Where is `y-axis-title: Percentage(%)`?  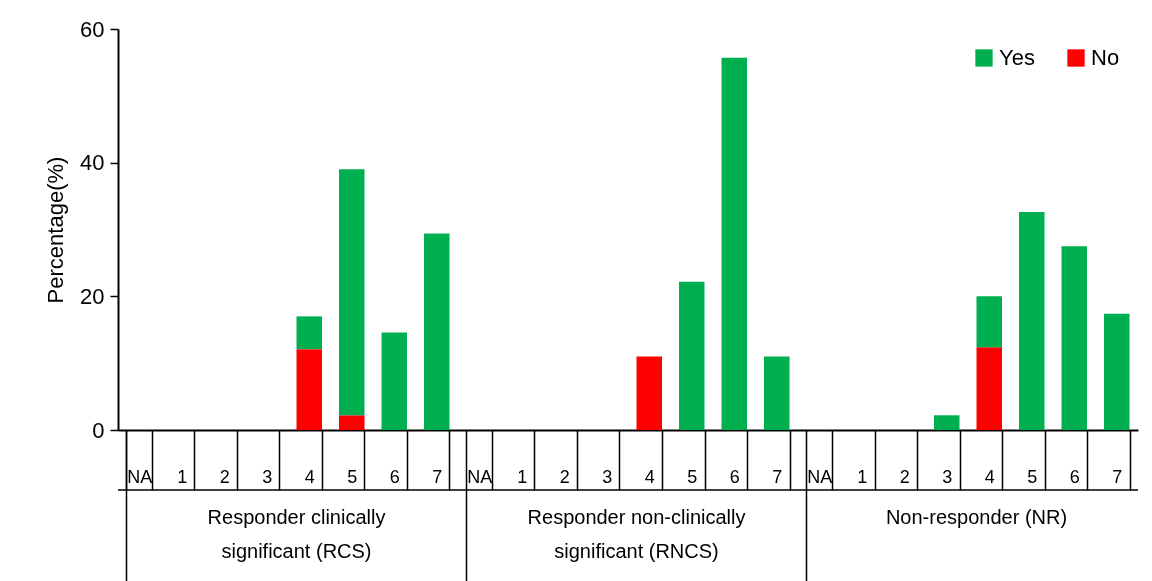 y-axis-title: Percentage(%) is located at coordinates (56, 230).